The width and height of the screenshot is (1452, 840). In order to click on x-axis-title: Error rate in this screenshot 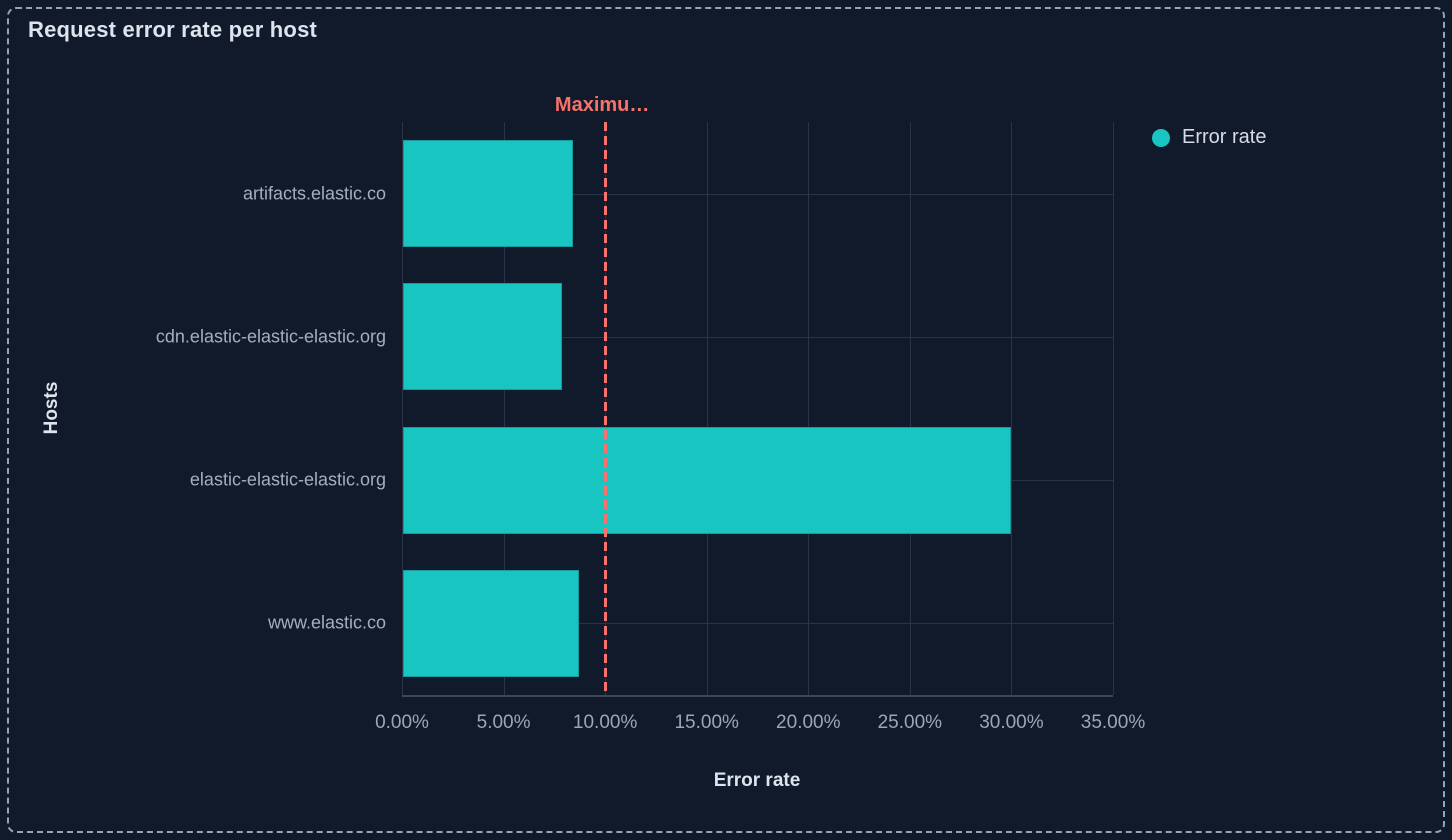, I will do `click(757, 780)`.